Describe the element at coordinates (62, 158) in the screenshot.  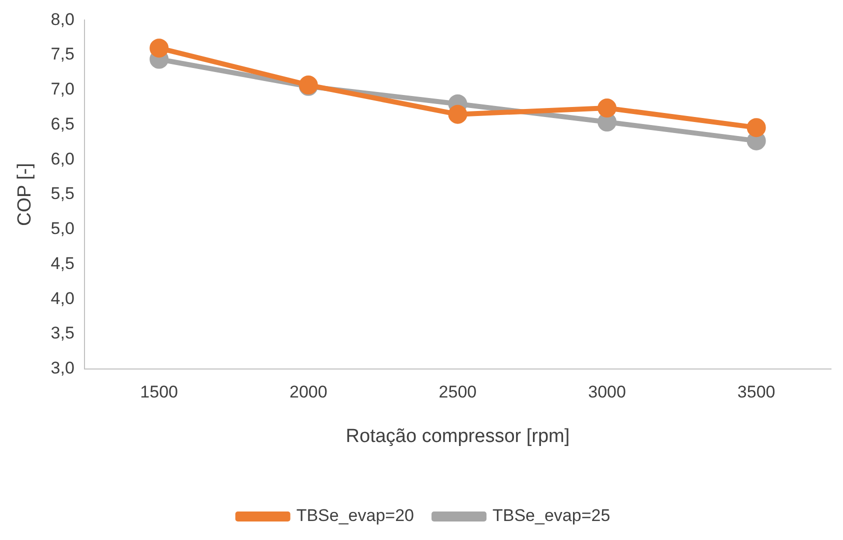
I see `y-tick-label: 6,0` at that location.